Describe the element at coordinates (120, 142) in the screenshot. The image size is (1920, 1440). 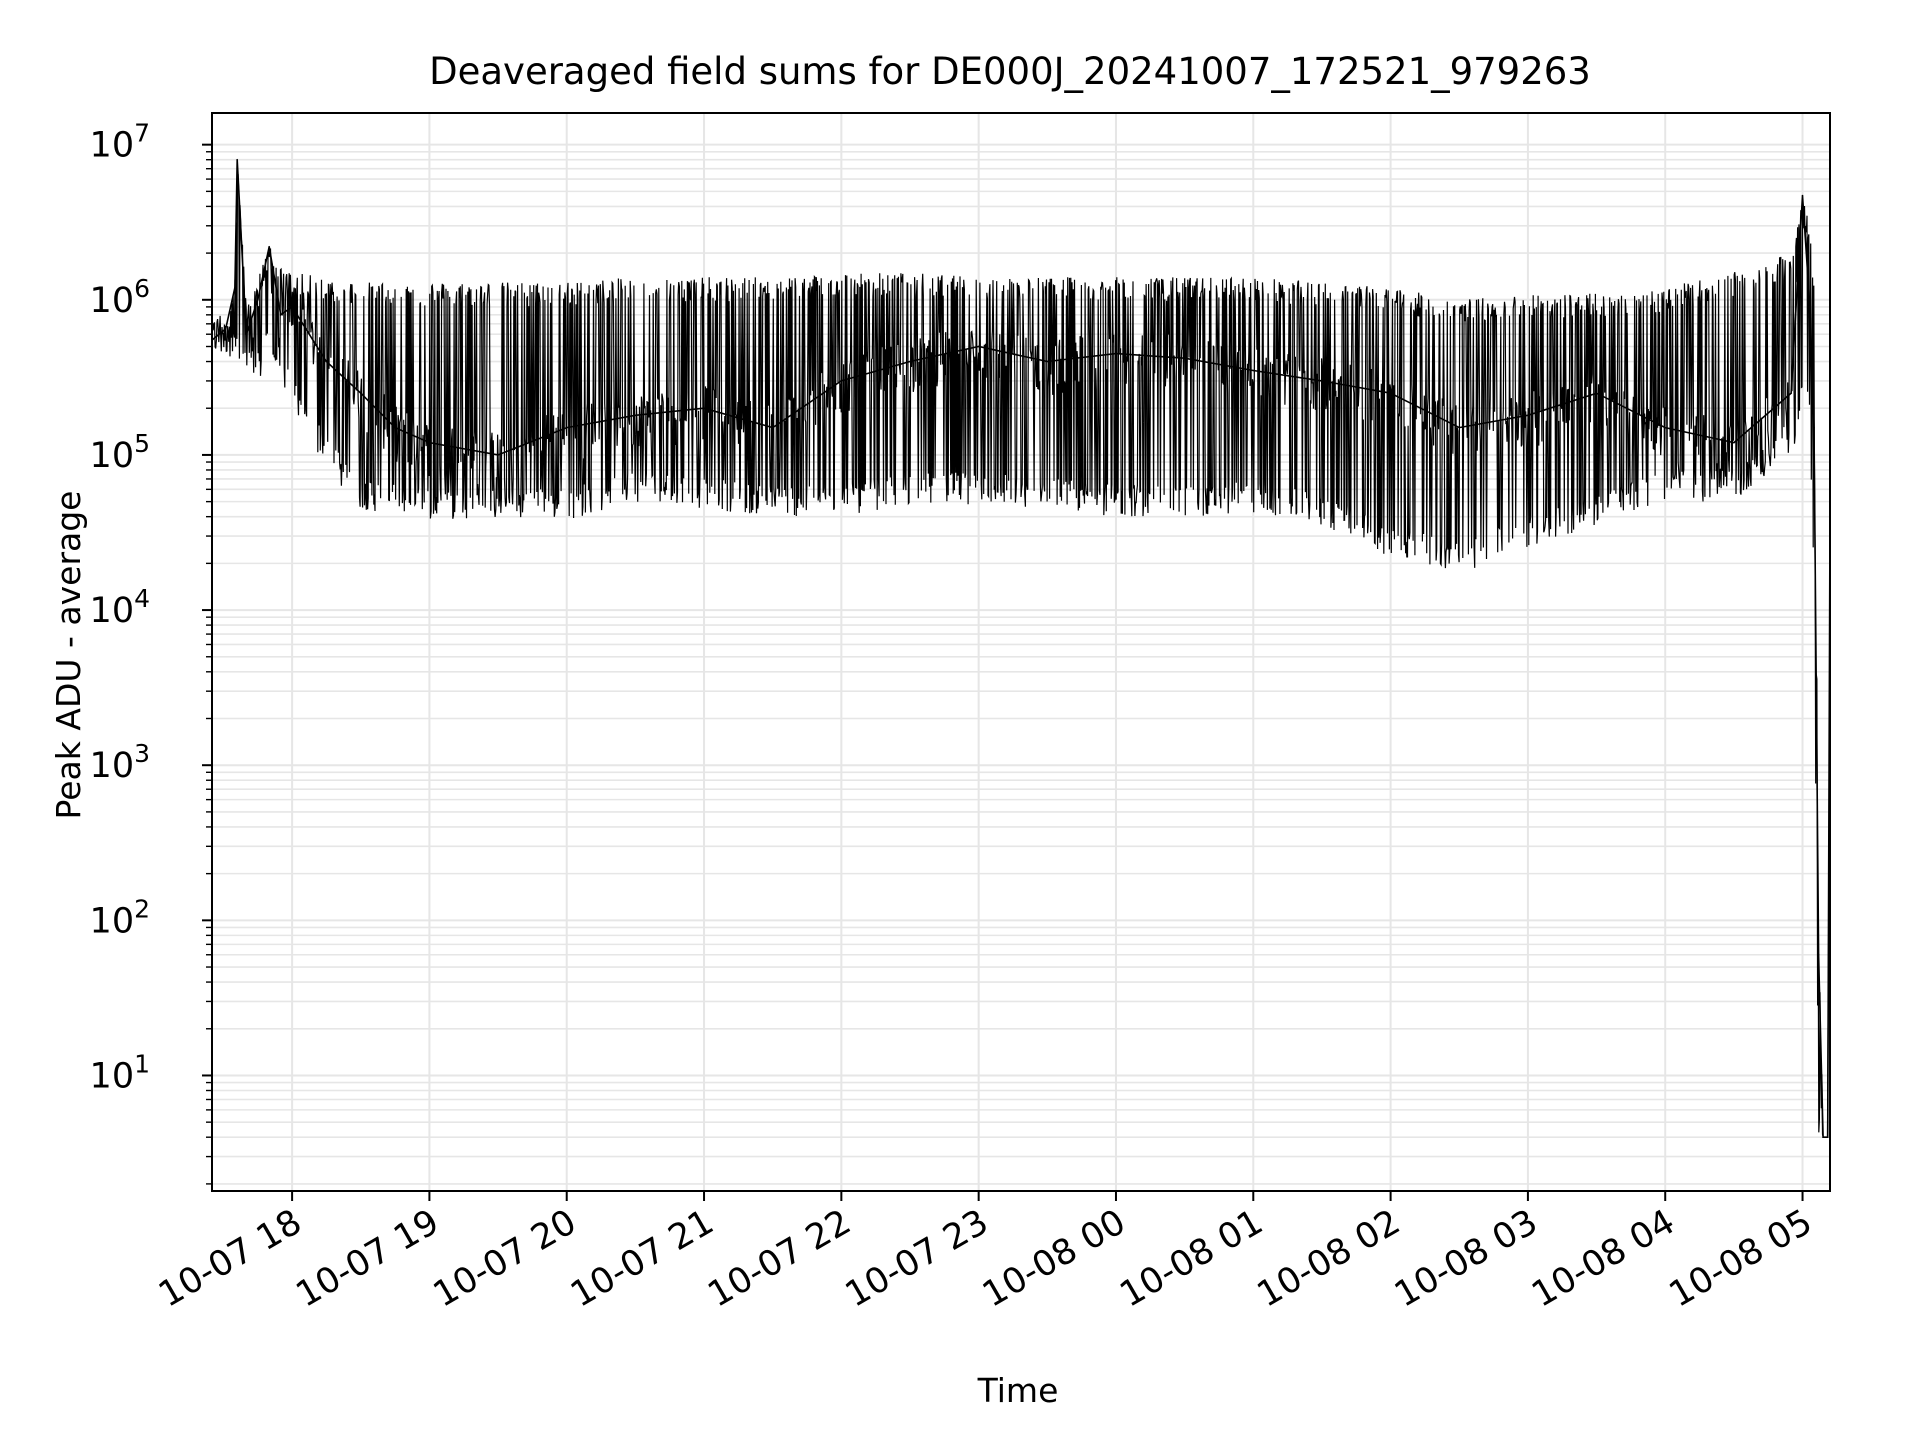
I see `y-tick-label: 10⁷` at that location.